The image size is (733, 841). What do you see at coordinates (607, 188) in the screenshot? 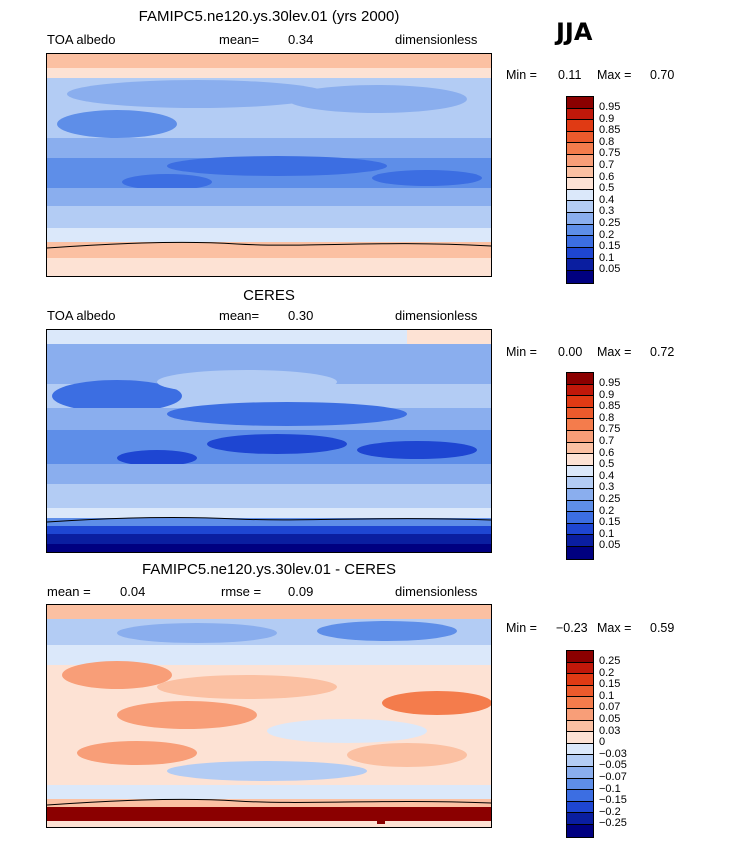
I see `colorbar-tick-label: 0.5` at bounding box center [607, 188].